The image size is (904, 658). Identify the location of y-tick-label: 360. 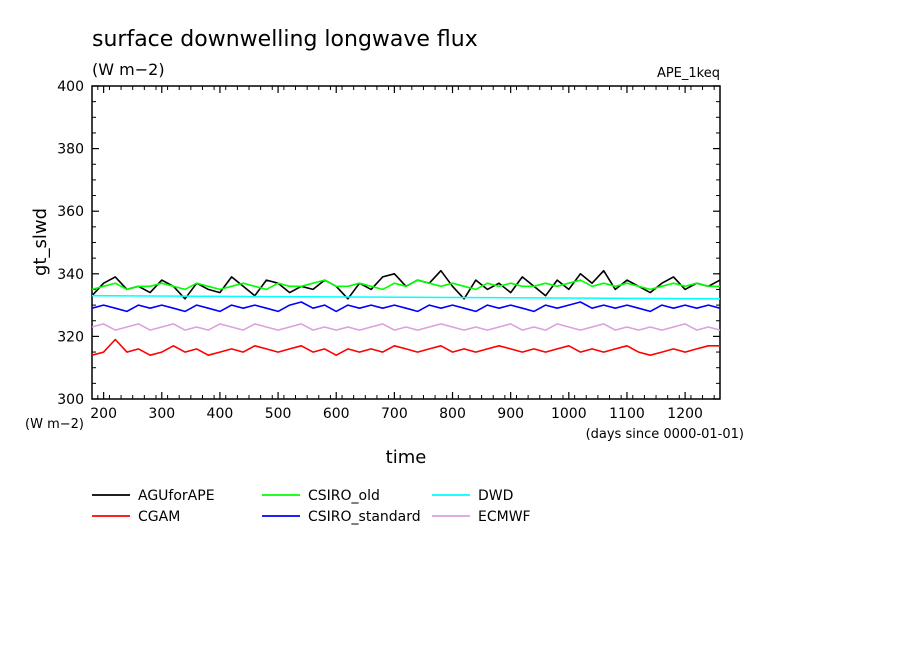
(70, 212).